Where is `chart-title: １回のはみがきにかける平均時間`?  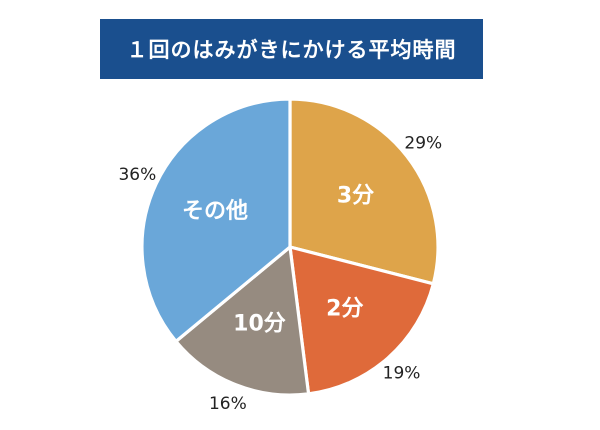
chart-title: １回のはみがきにかける平均時間 is located at coordinates (291, 50).